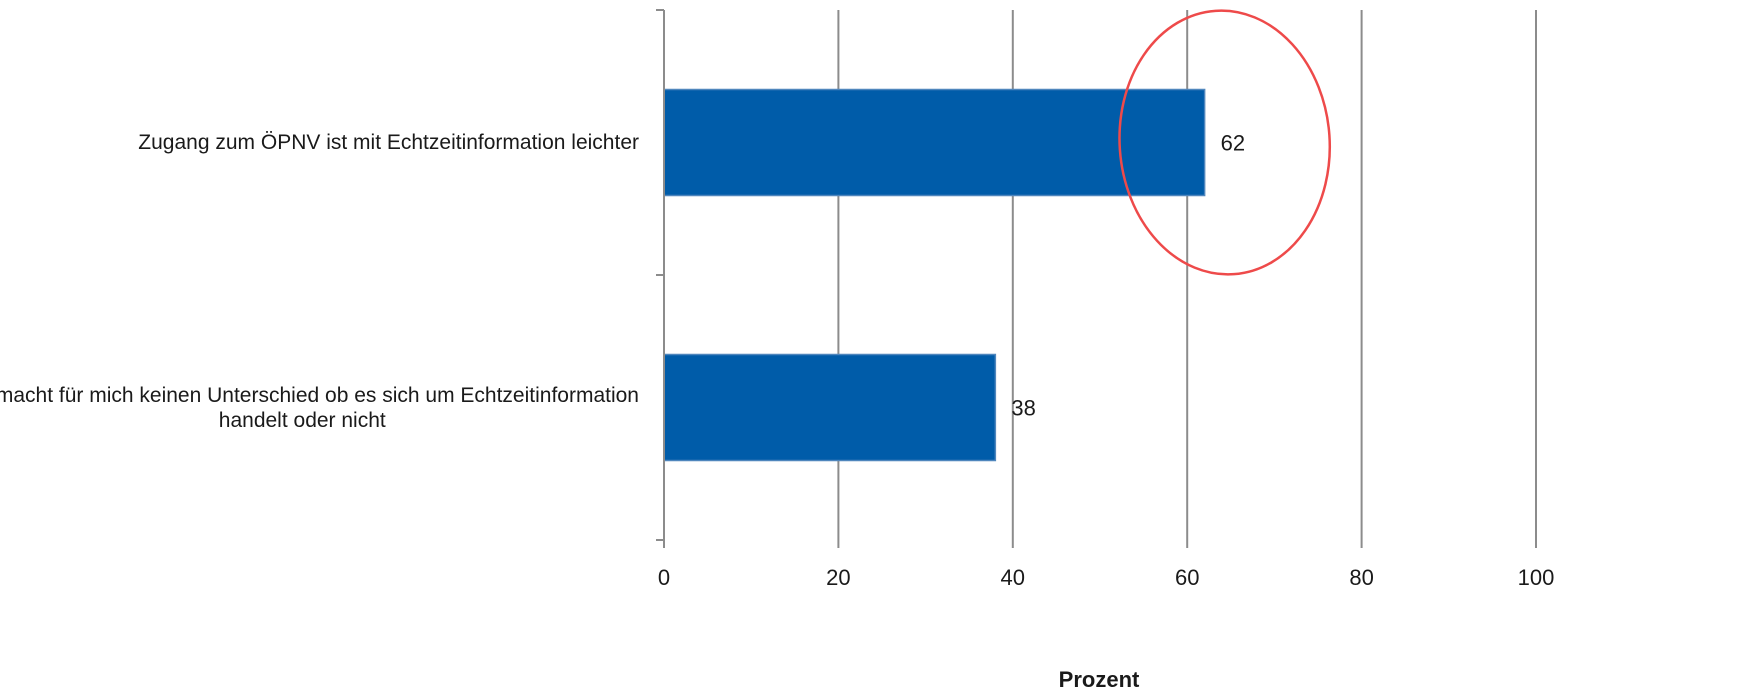  What do you see at coordinates (1099, 679) in the screenshot?
I see `x-axis-label: Prozent` at bounding box center [1099, 679].